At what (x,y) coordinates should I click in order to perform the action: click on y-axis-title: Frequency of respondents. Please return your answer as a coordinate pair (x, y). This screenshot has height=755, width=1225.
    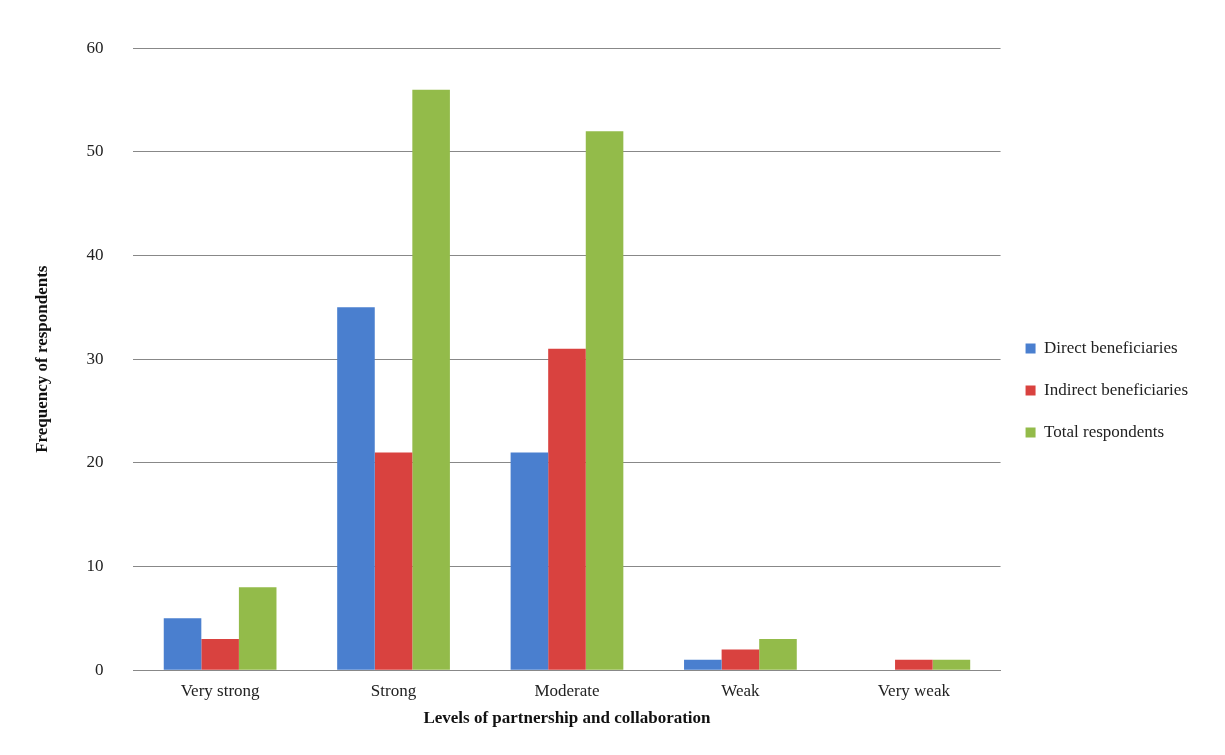
    Looking at the image, I should click on (41, 359).